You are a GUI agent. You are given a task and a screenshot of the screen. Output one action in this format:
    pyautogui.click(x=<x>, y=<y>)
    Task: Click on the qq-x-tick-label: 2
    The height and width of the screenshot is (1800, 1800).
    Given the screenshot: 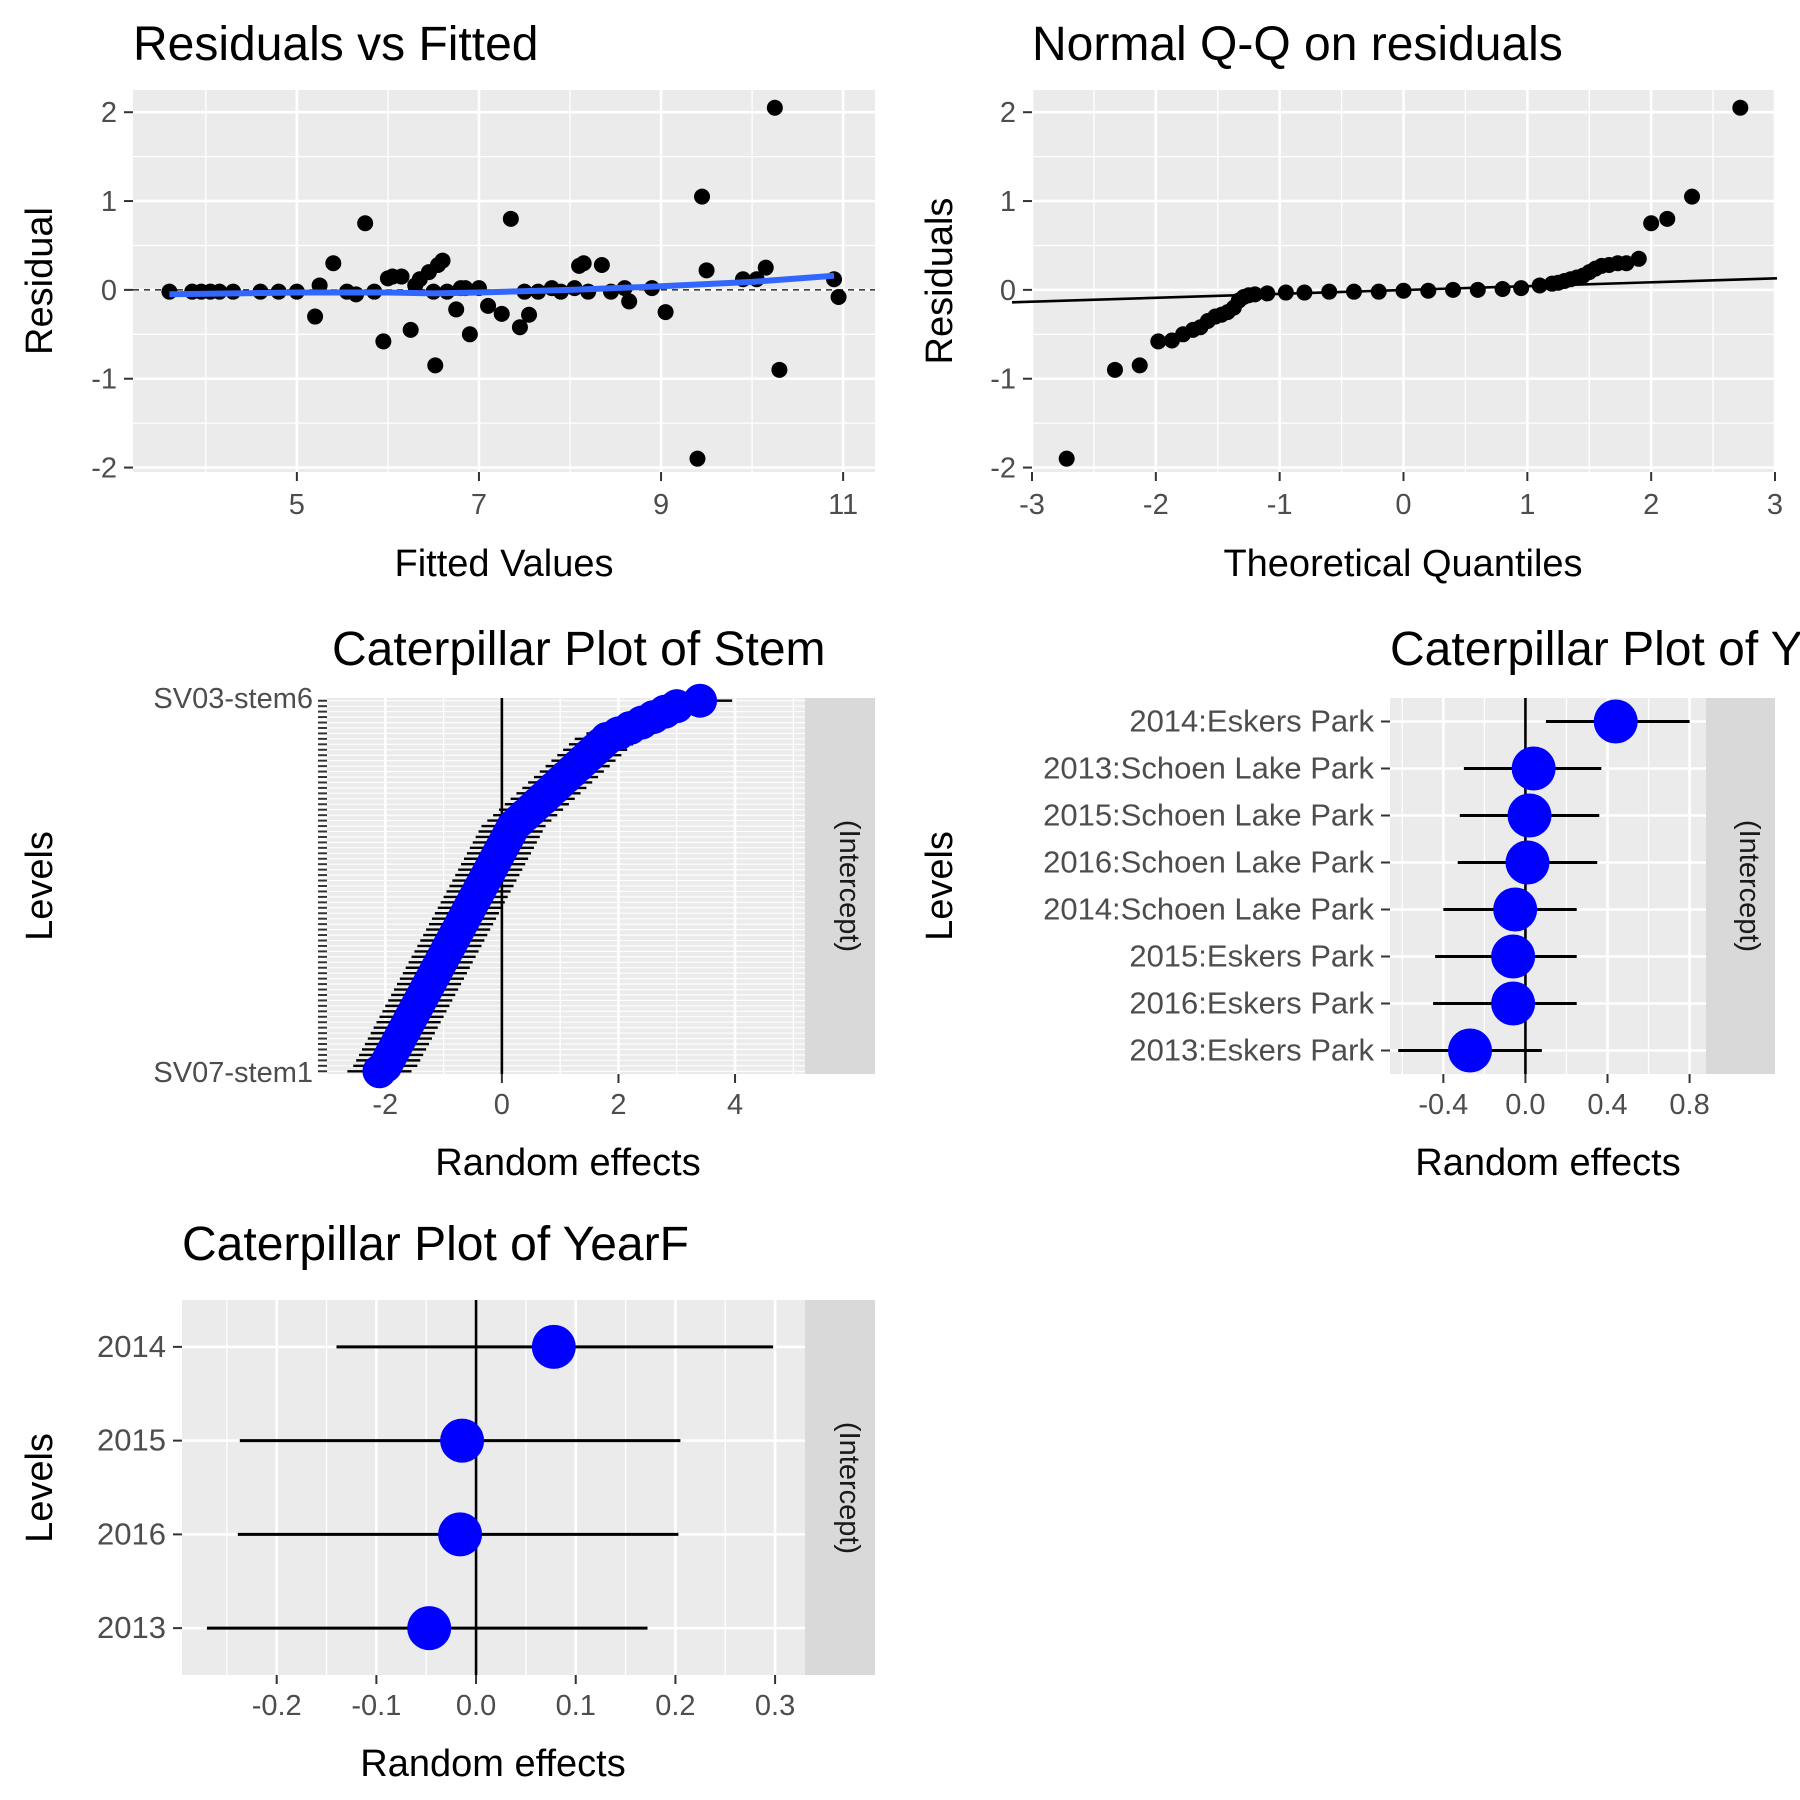 What is the action you would take?
    pyautogui.click(x=1651, y=505)
    